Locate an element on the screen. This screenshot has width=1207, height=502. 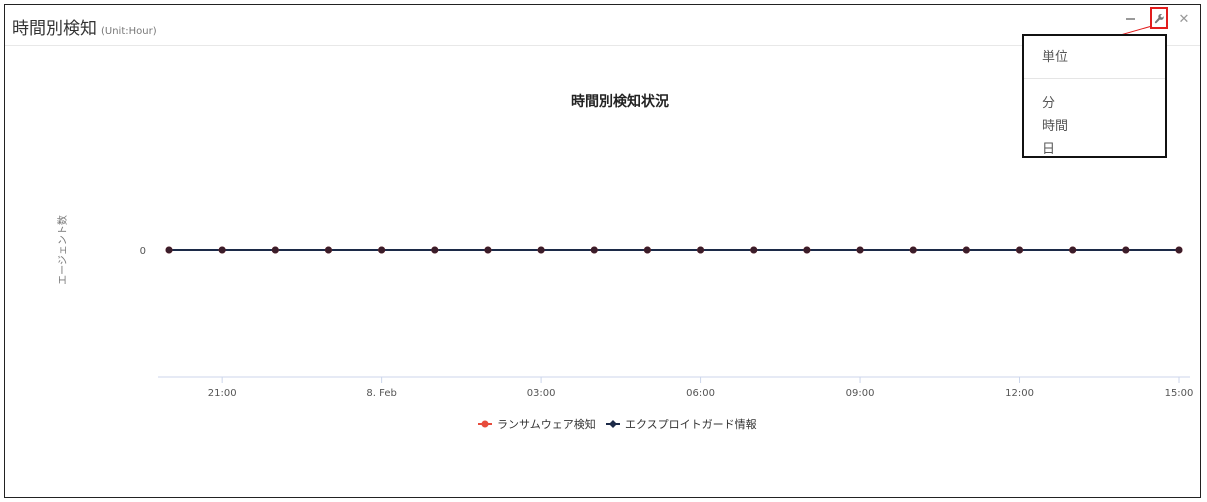
dropdown-item-hour: 時間 is located at coordinates (1055, 126).